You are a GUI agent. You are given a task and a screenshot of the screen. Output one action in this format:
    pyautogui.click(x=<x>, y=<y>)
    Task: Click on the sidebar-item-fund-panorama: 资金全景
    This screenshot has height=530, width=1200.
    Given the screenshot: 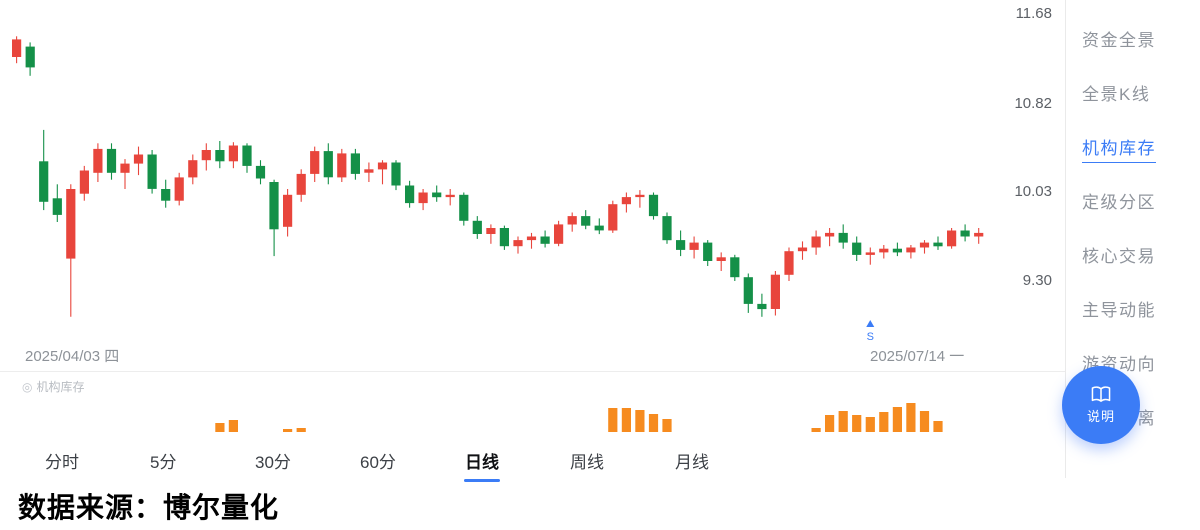 What is the action you would take?
    pyautogui.click(x=1119, y=38)
    